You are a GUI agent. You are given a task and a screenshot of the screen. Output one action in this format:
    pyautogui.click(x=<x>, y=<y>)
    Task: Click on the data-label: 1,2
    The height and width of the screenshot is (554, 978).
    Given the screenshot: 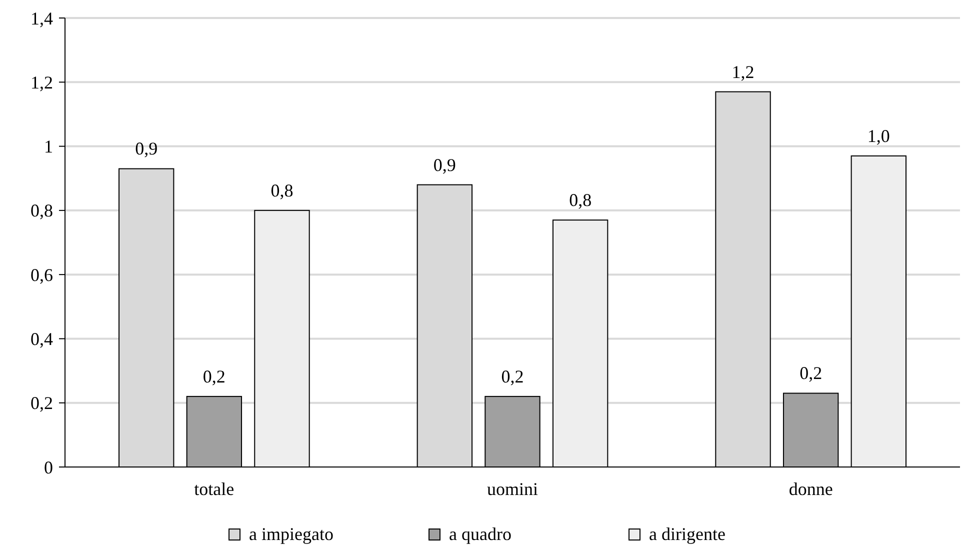 What is the action you would take?
    pyautogui.click(x=743, y=72)
    